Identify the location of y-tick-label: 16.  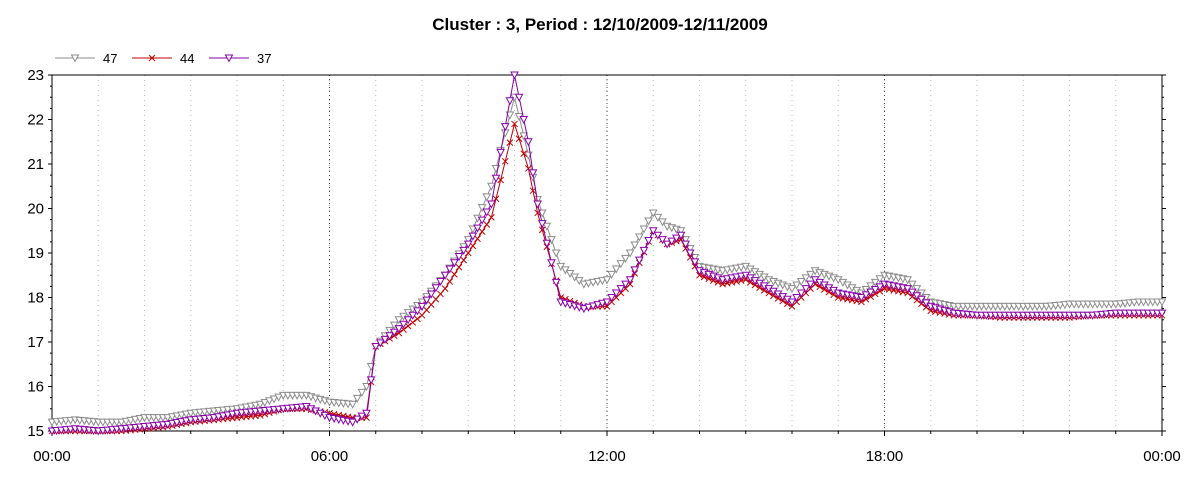
(35, 387).